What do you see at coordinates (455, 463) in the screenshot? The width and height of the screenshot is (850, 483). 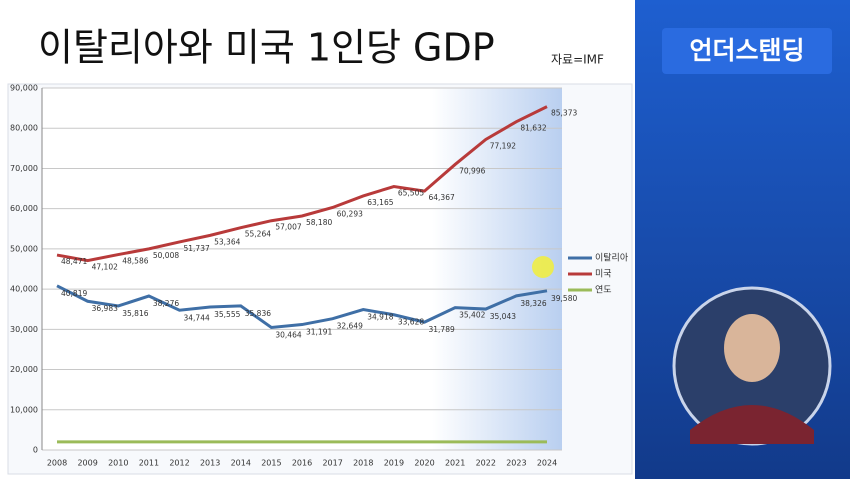 I see `x-tick-label: 2021` at bounding box center [455, 463].